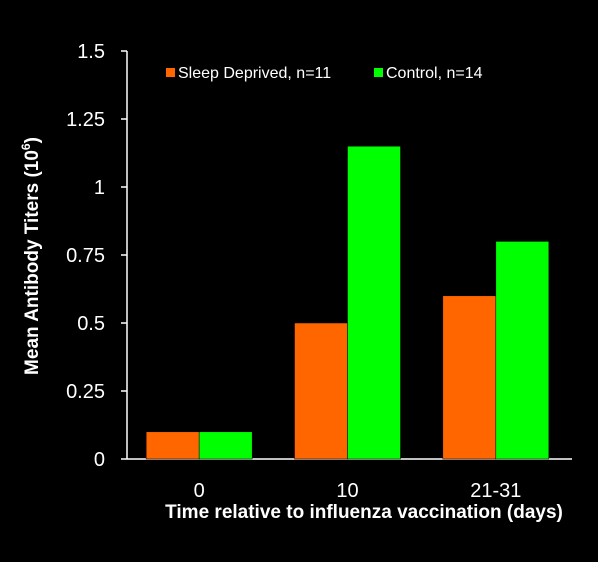 The width and height of the screenshot is (598, 562). Describe the element at coordinates (495, 491) in the screenshot. I see `x-tick-label: 21-31` at that location.